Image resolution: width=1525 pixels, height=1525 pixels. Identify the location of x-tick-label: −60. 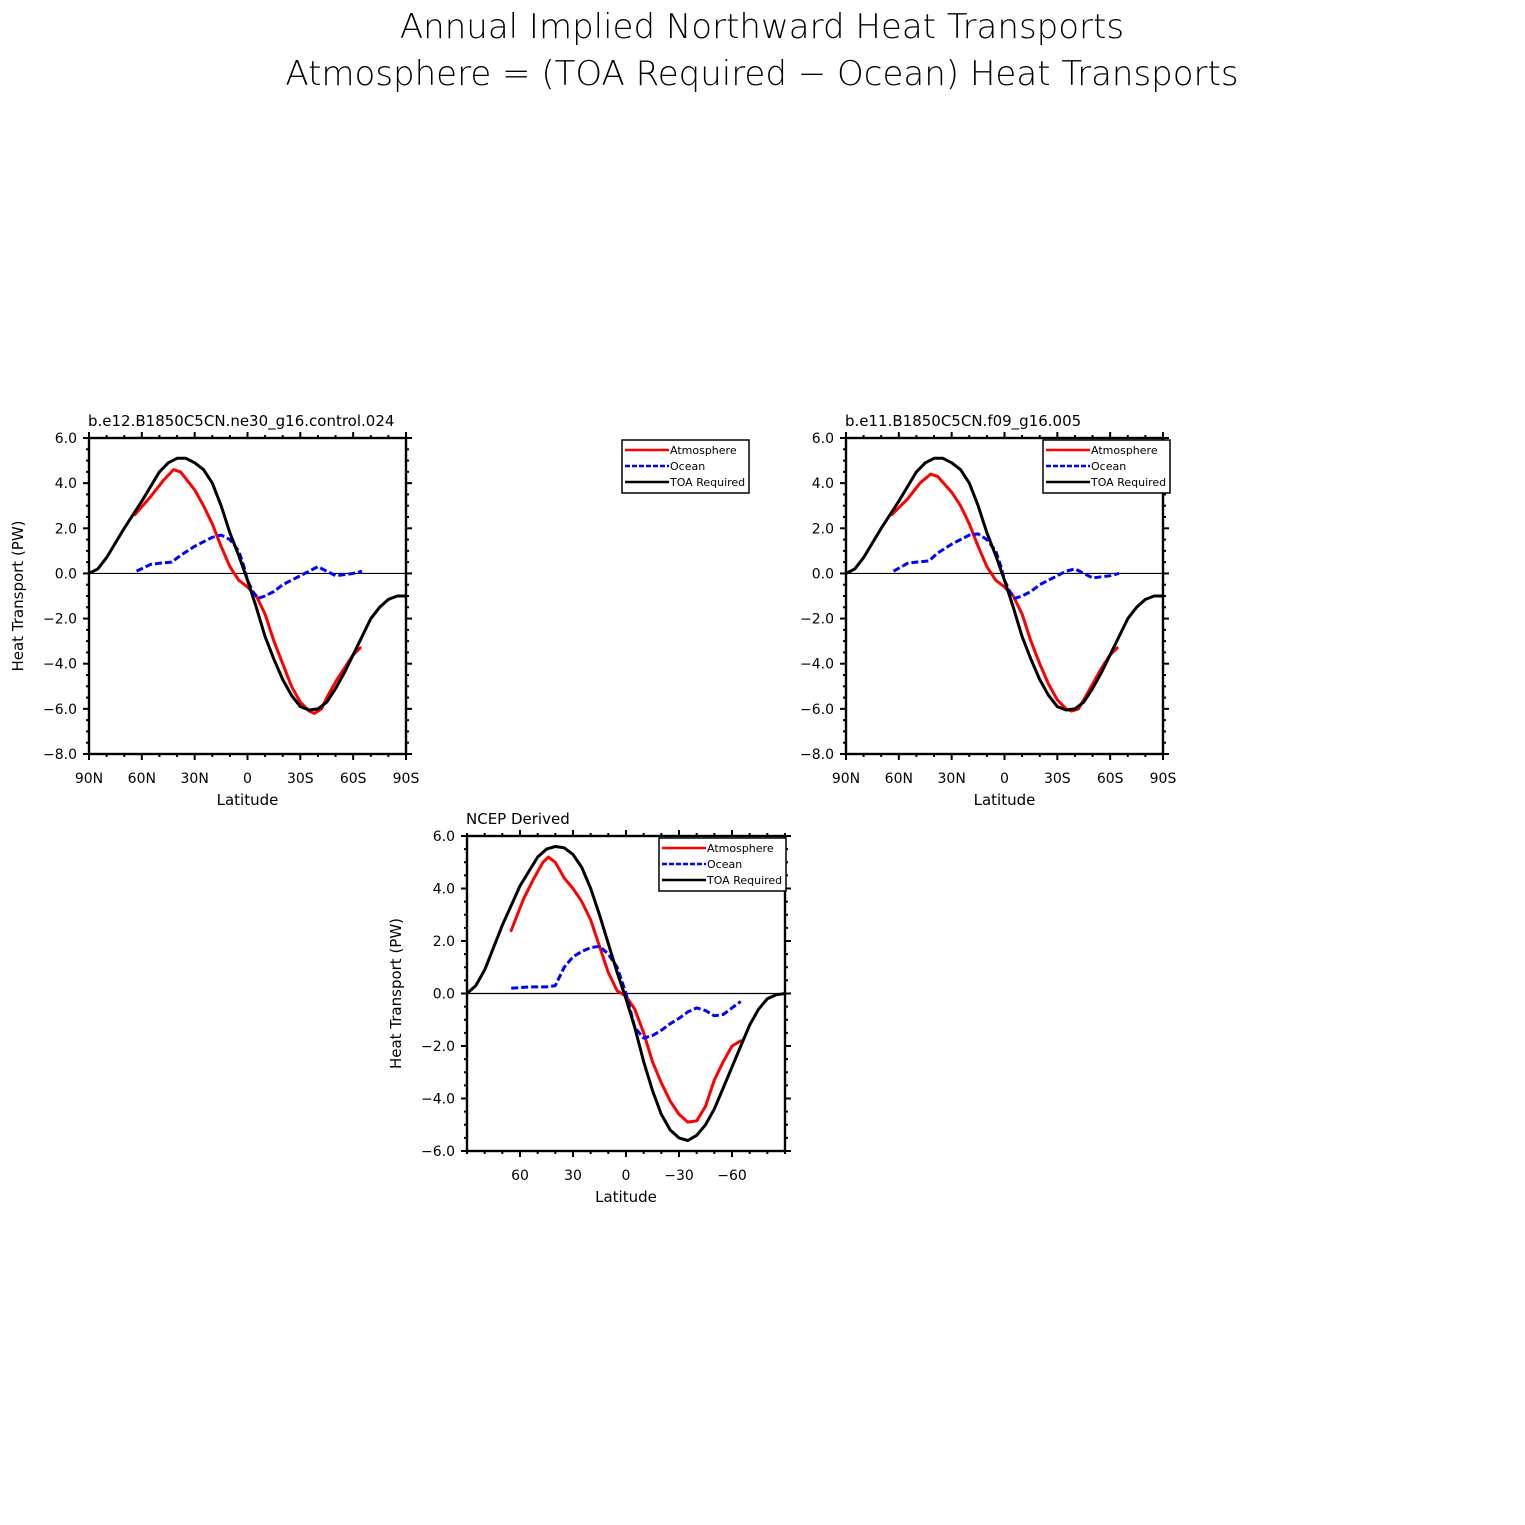
(732, 1176).